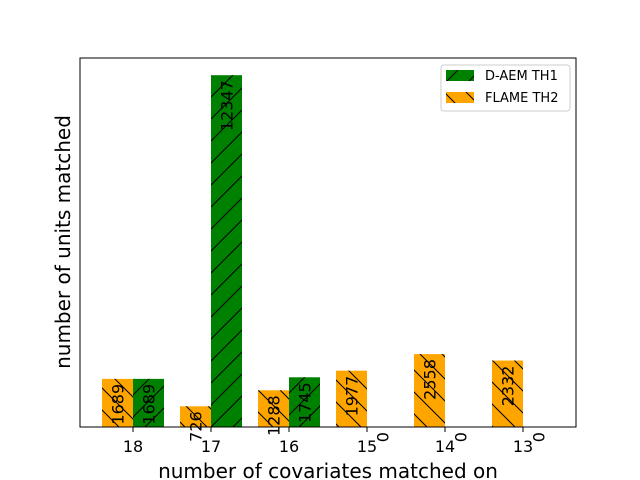  Describe the element at coordinates (521, 76) in the screenshot. I see `legend-label: D-AEM TH1` at that location.